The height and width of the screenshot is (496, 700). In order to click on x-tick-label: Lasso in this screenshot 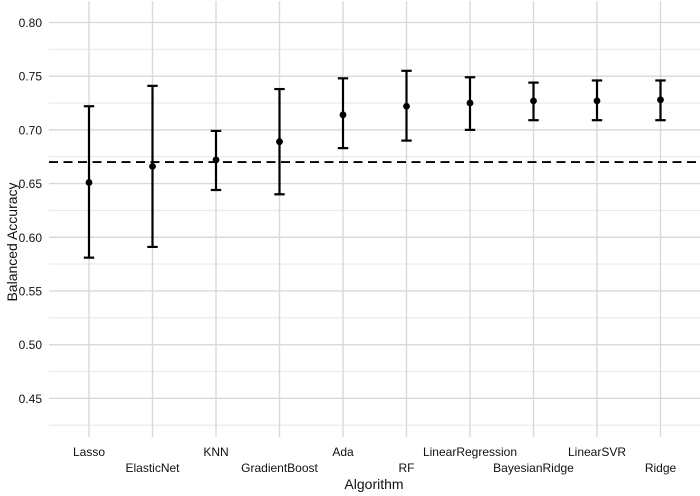, I will do `click(89, 452)`.